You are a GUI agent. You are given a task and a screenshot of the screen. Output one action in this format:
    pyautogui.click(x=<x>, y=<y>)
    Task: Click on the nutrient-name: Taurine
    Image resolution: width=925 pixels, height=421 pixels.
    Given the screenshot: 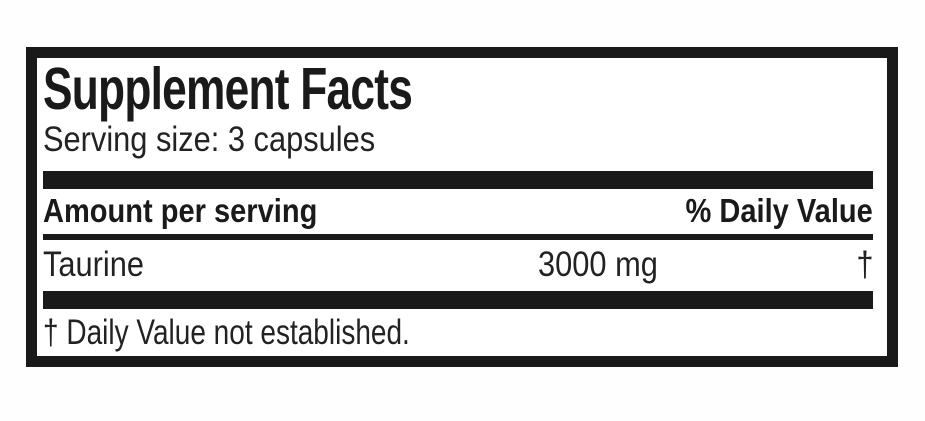 What is the action you would take?
    pyautogui.click(x=290, y=265)
    